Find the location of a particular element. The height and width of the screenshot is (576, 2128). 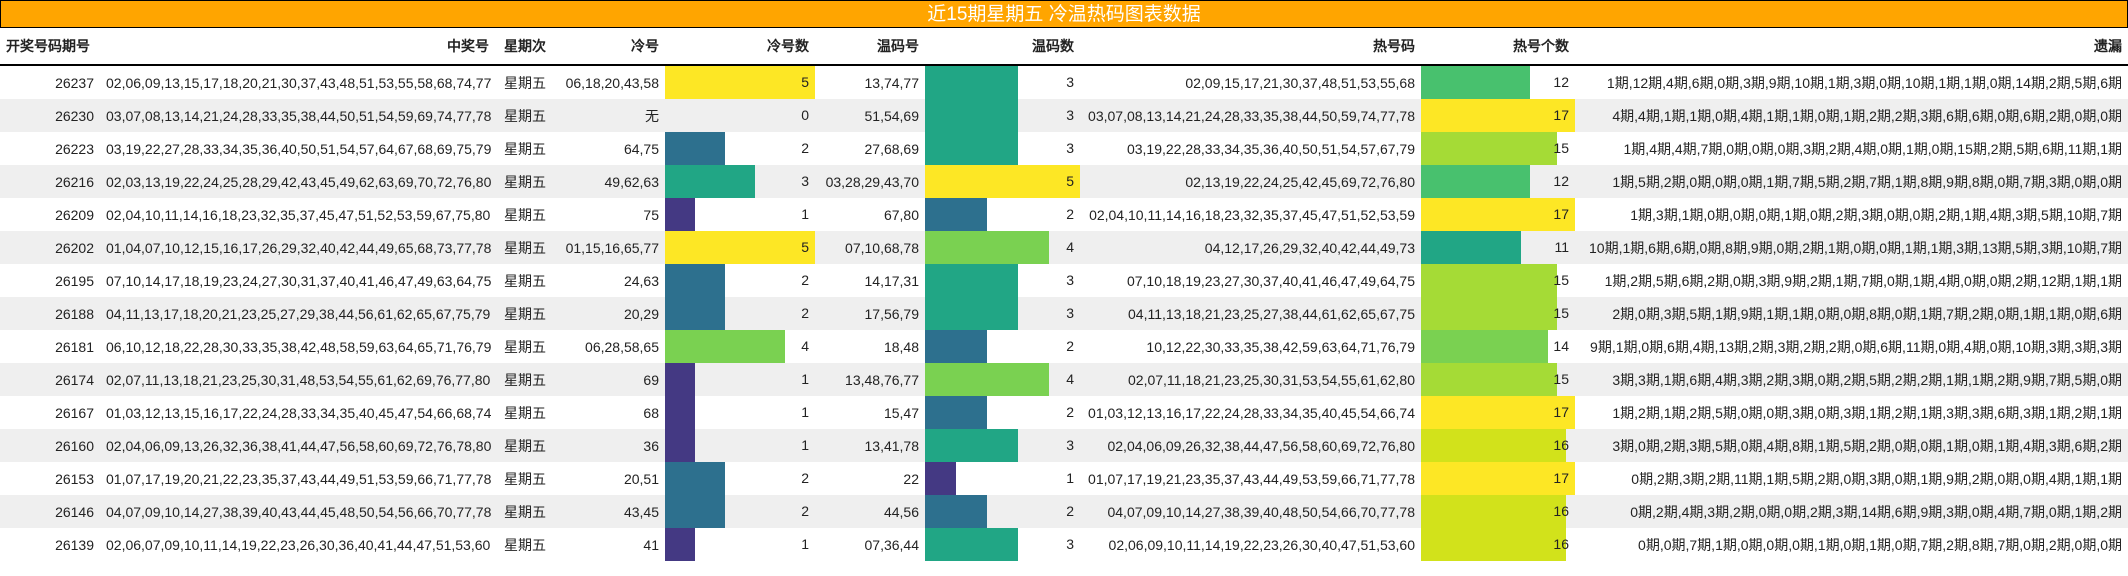

col-header-period: 开奖号码期号 is located at coordinates (50, 47).